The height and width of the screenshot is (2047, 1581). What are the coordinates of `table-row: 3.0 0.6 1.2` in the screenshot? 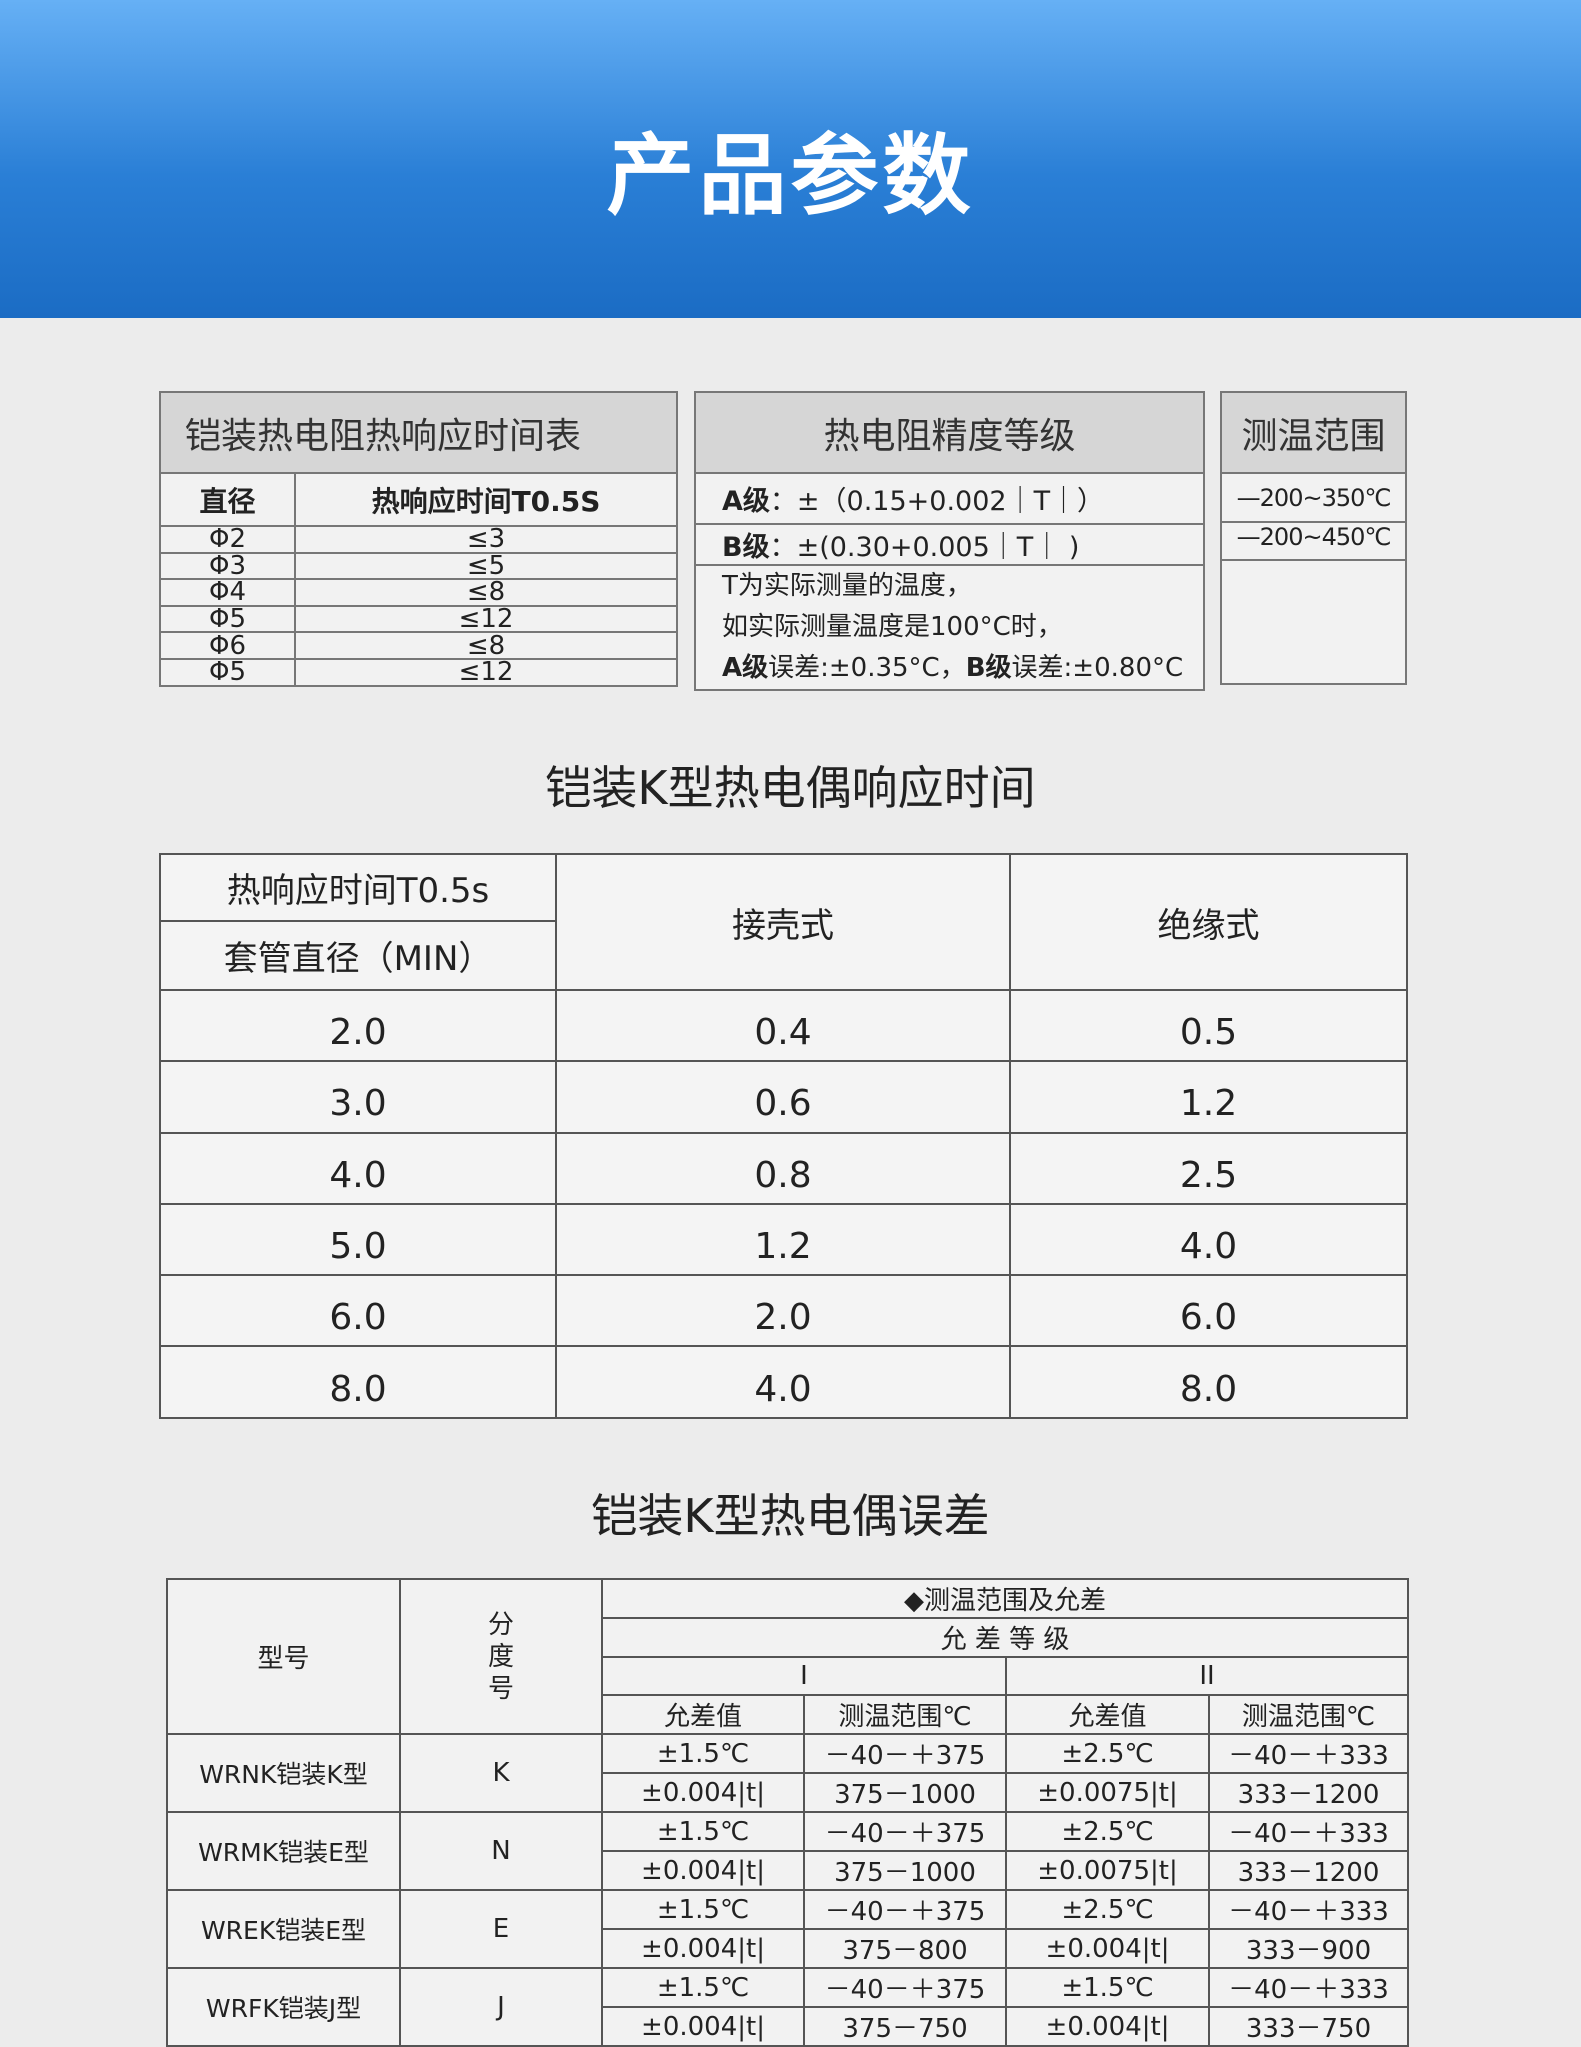 It's located at (783, 1097).